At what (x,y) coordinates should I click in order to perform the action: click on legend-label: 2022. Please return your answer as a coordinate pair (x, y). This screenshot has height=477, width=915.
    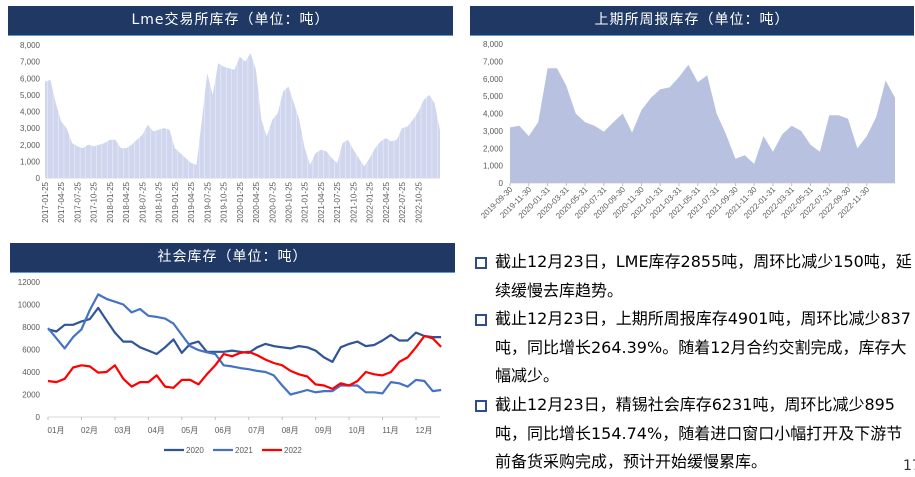
    Looking at the image, I should click on (293, 450).